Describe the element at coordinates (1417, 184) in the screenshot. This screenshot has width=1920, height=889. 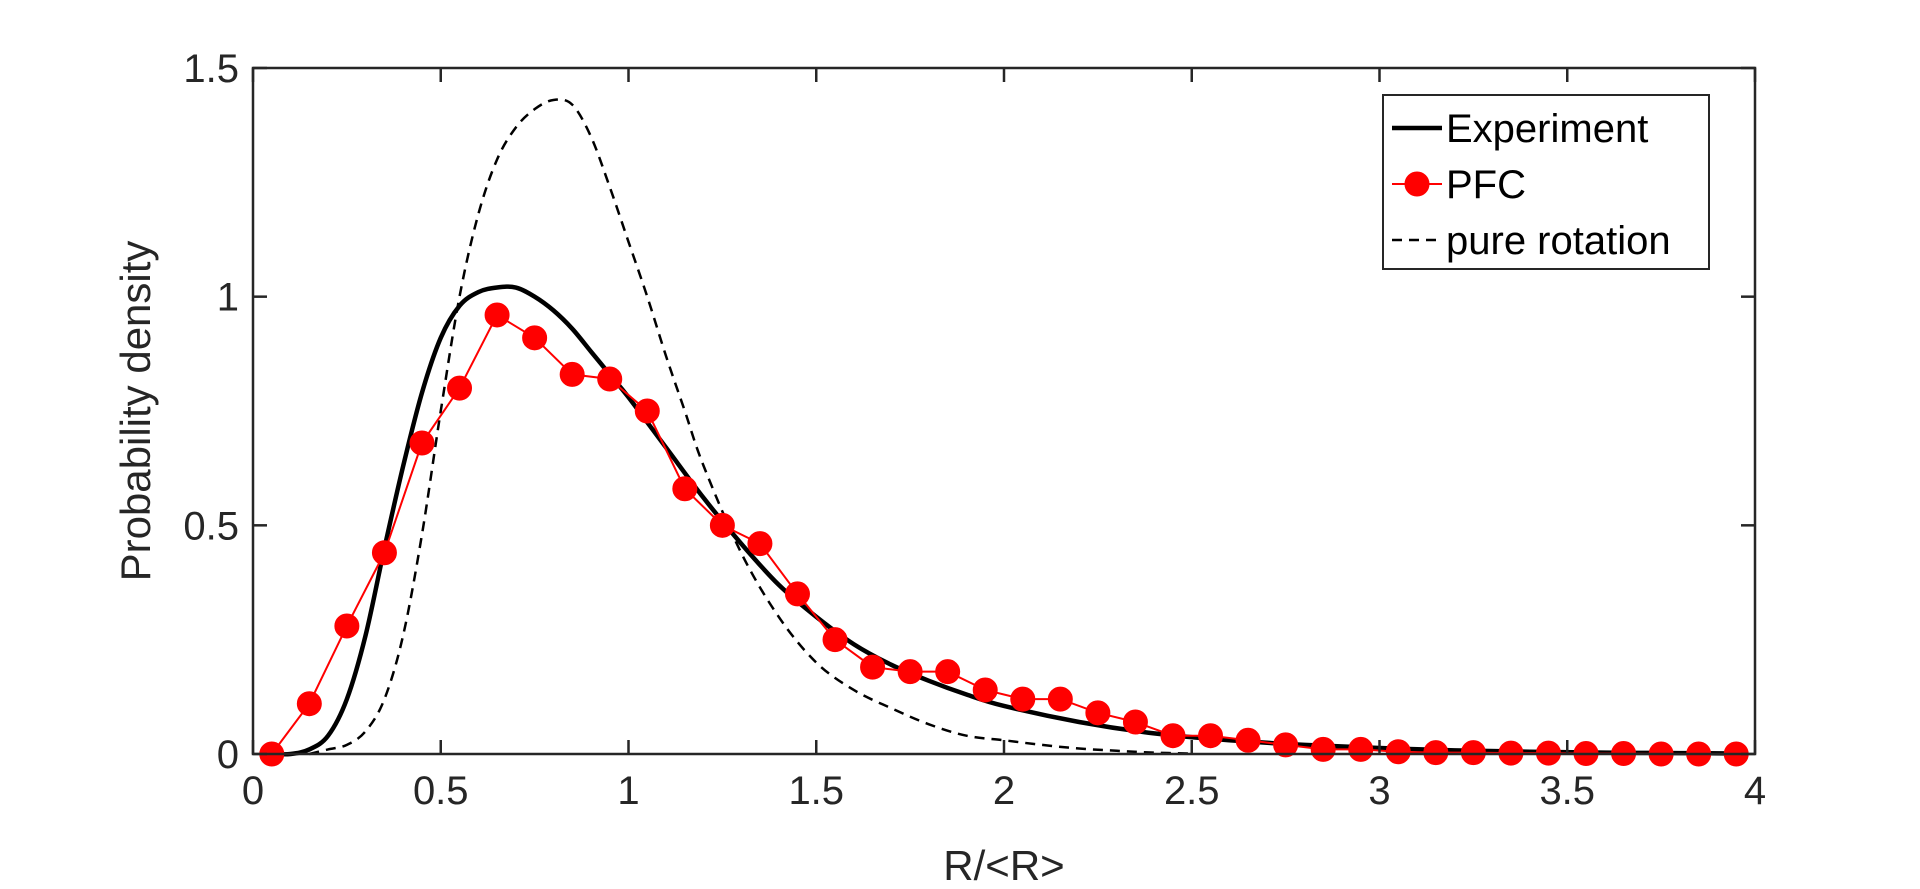
I see `legend-marker-pfc` at that location.